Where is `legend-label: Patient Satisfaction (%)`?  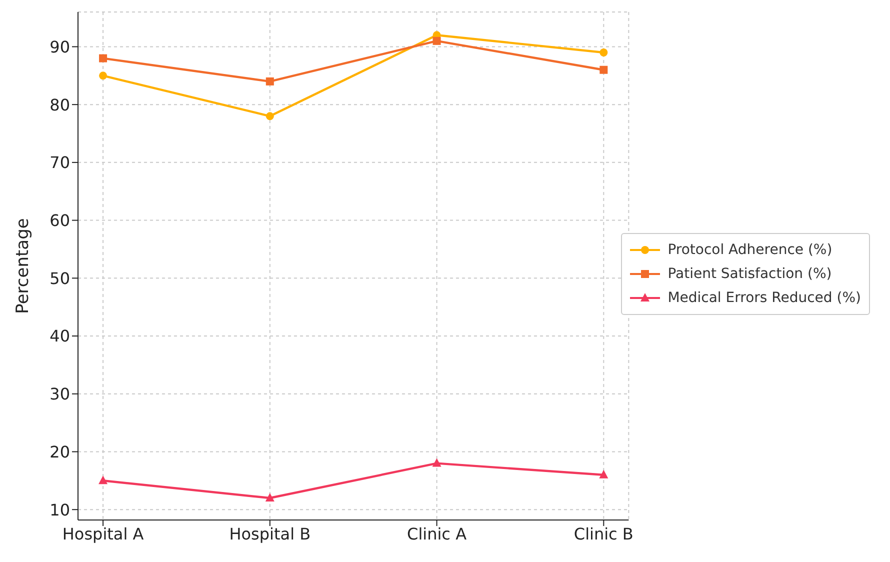 legend-label: Patient Satisfaction (%) is located at coordinates (750, 274).